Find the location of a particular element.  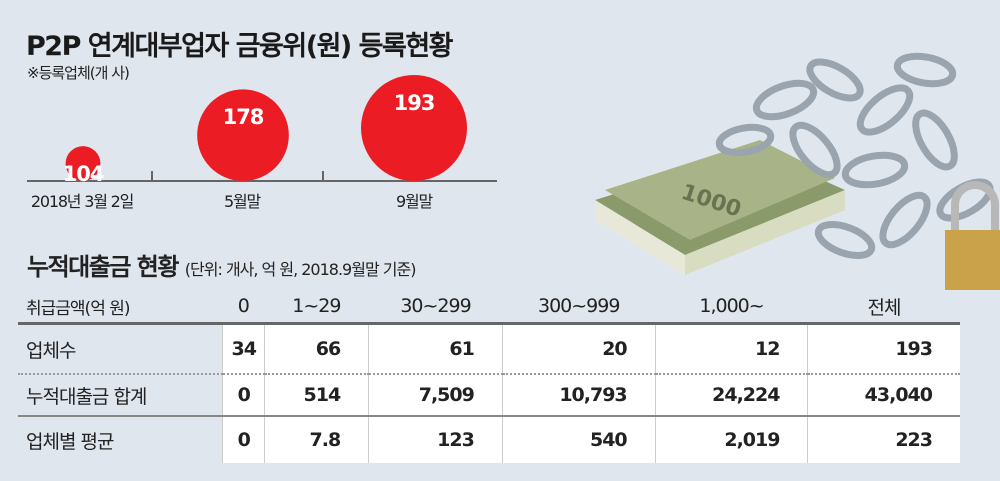

table-cell: 540 is located at coordinates (578, 439).